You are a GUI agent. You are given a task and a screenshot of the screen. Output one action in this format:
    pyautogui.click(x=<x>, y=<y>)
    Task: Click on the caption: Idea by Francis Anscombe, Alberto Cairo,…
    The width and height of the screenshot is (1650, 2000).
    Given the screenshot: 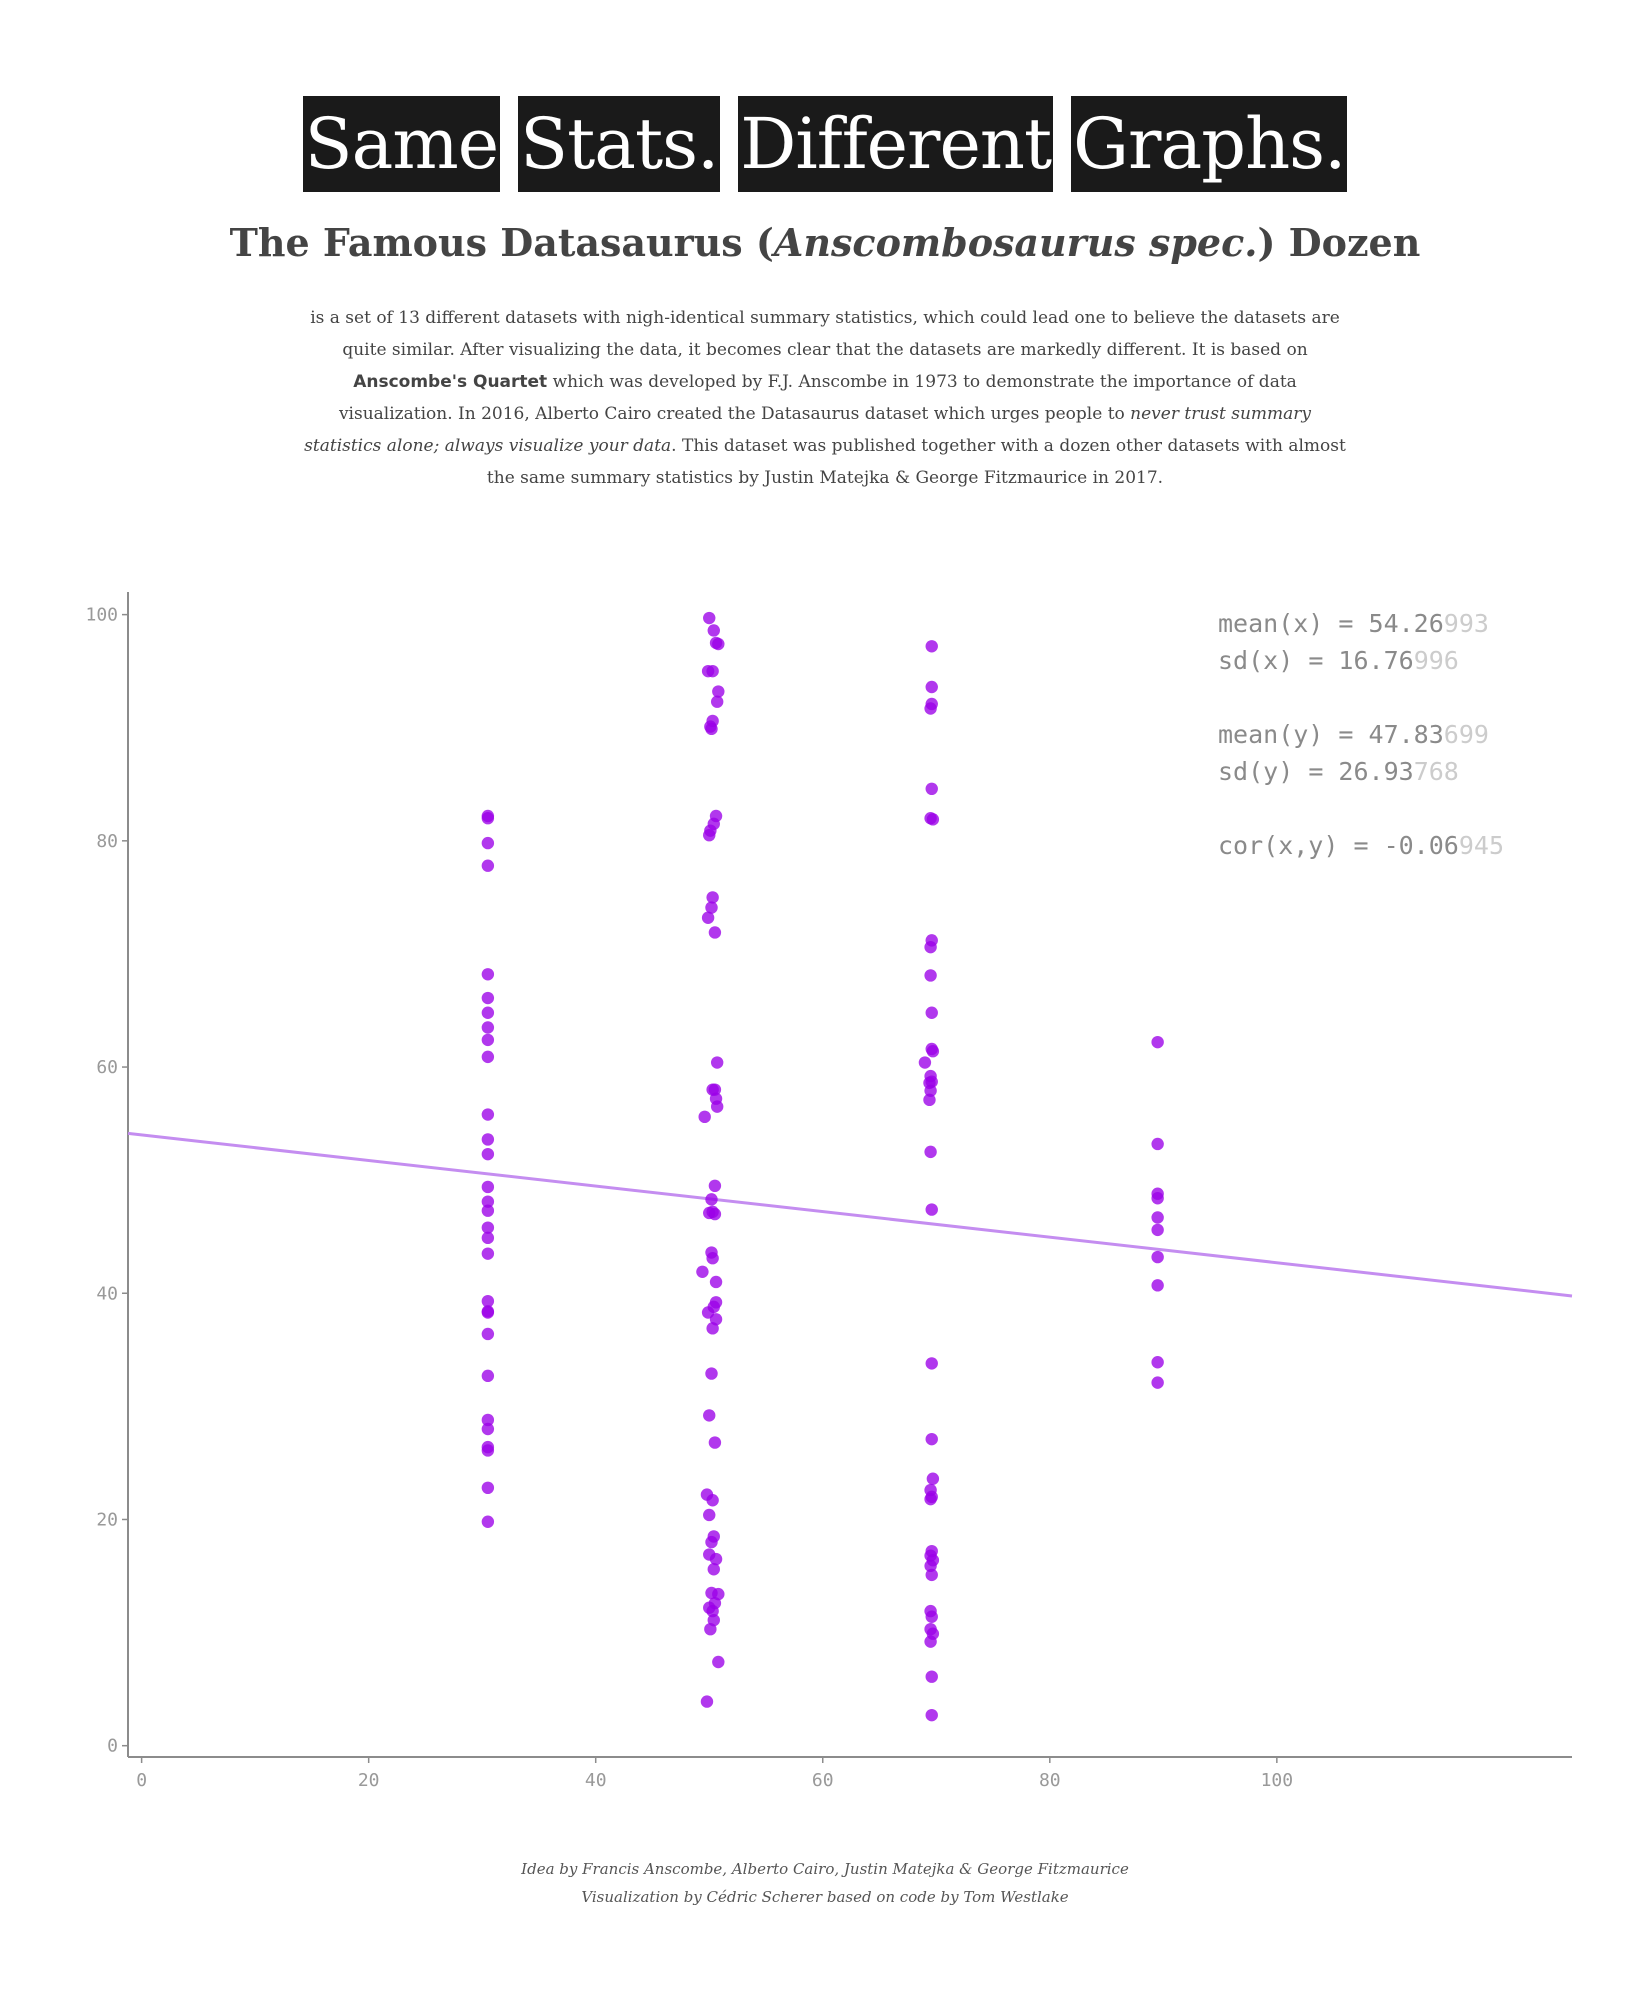 What is the action you would take?
    pyautogui.click(x=825, y=1883)
    